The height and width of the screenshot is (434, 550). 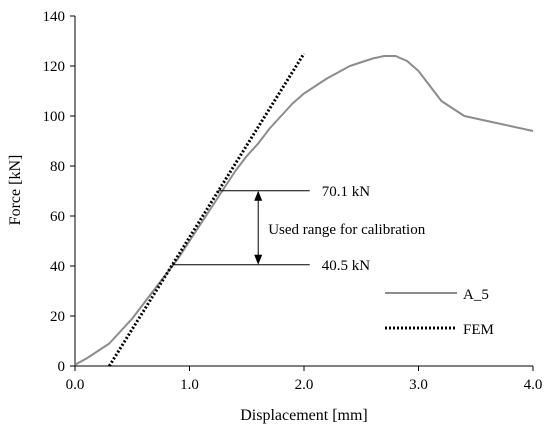 I want to click on x-axis-title: Displacement [mm], so click(x=304, y=415).